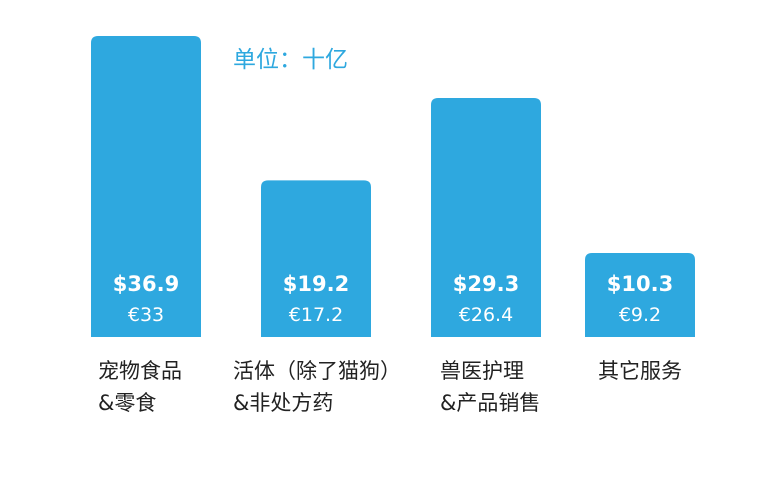 This screenshot has height=501, width=782. Describe the element at coordinates (316, 315) in the screenshot. I see `eur-value-label: €17.2` at that location.